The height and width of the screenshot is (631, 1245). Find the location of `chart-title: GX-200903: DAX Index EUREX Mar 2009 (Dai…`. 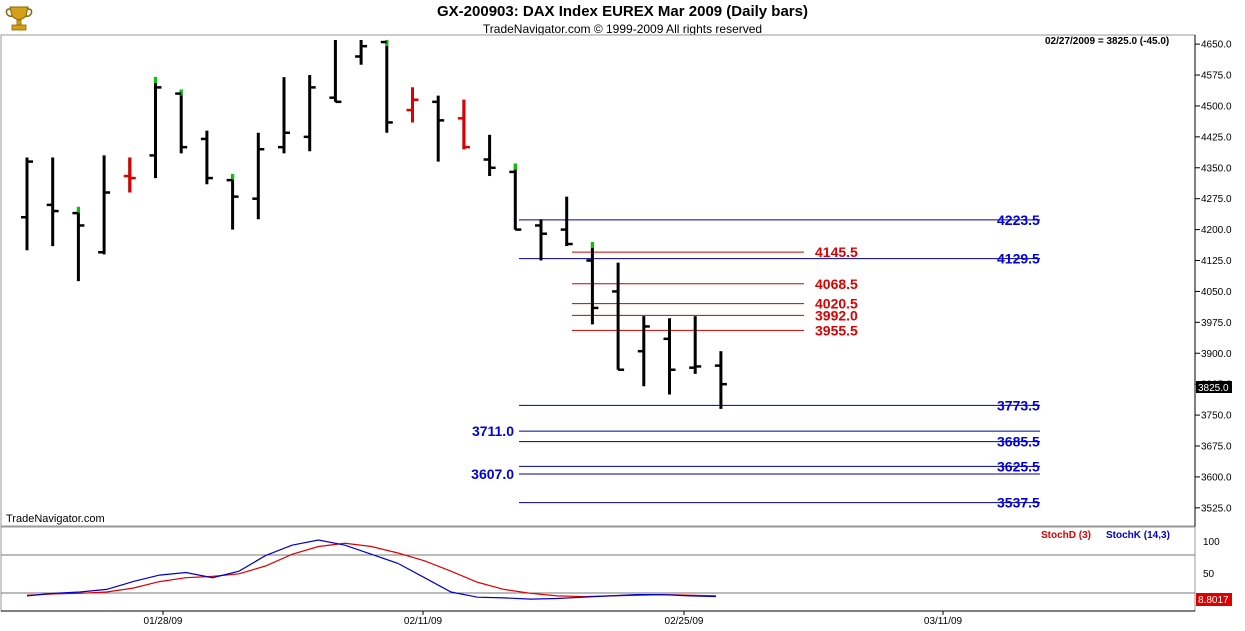

chart-title: GX-200903: DAX Index EUREX Mar 2009 (Dai… is located at coordinates (622, 11).